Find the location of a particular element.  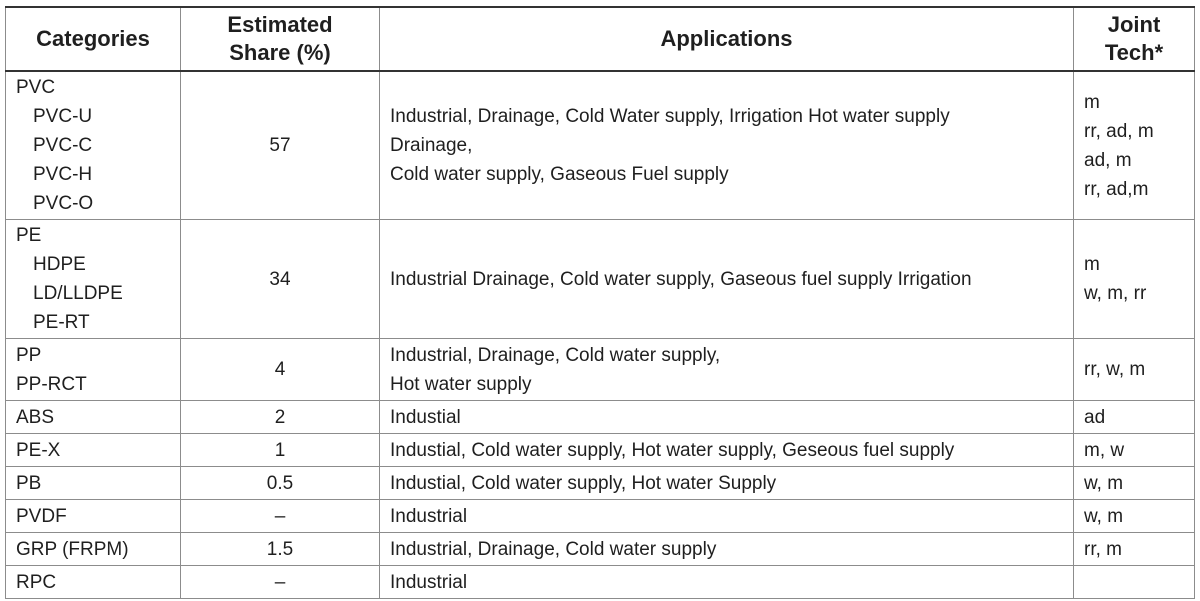

subcategory-name: PVC-O is located at coordinates (63, 203).